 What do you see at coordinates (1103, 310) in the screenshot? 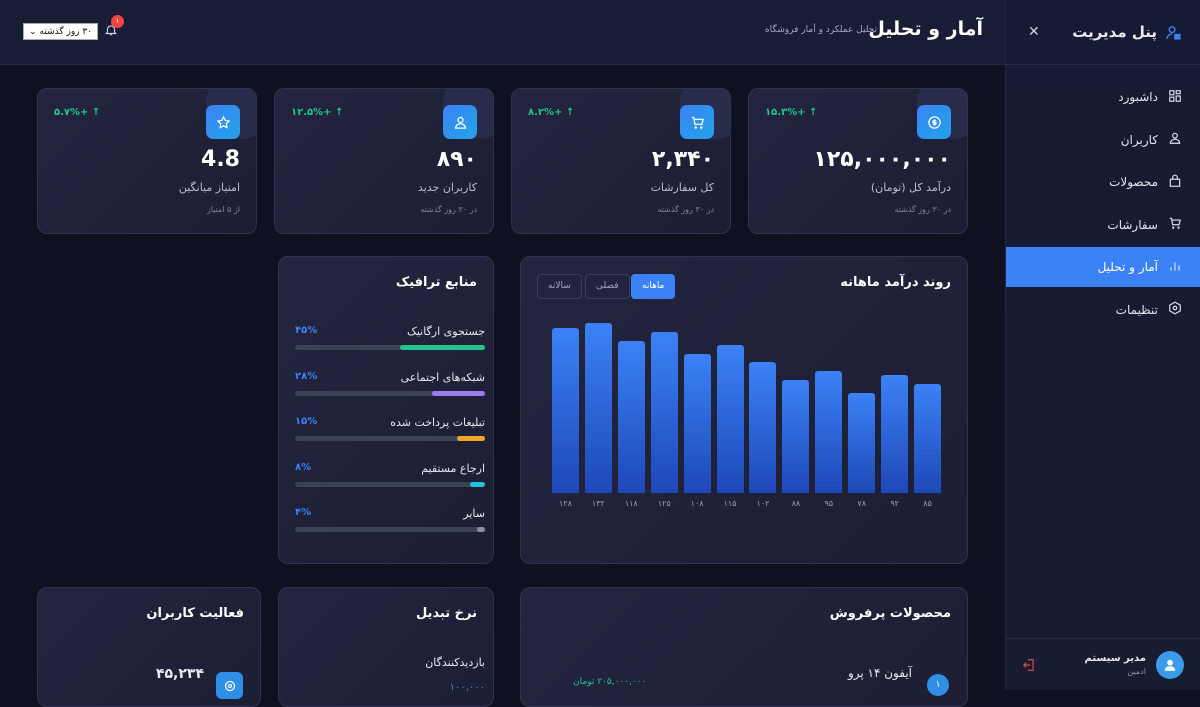
I see `sidebar-item-5: تنظیمات` at bounding box center [1103, 310].